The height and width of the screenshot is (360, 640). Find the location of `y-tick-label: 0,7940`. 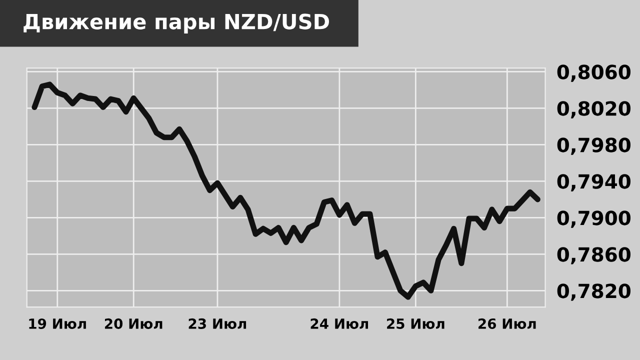

y-tick-label: 0,7940 is located at coordinates (593, 183).